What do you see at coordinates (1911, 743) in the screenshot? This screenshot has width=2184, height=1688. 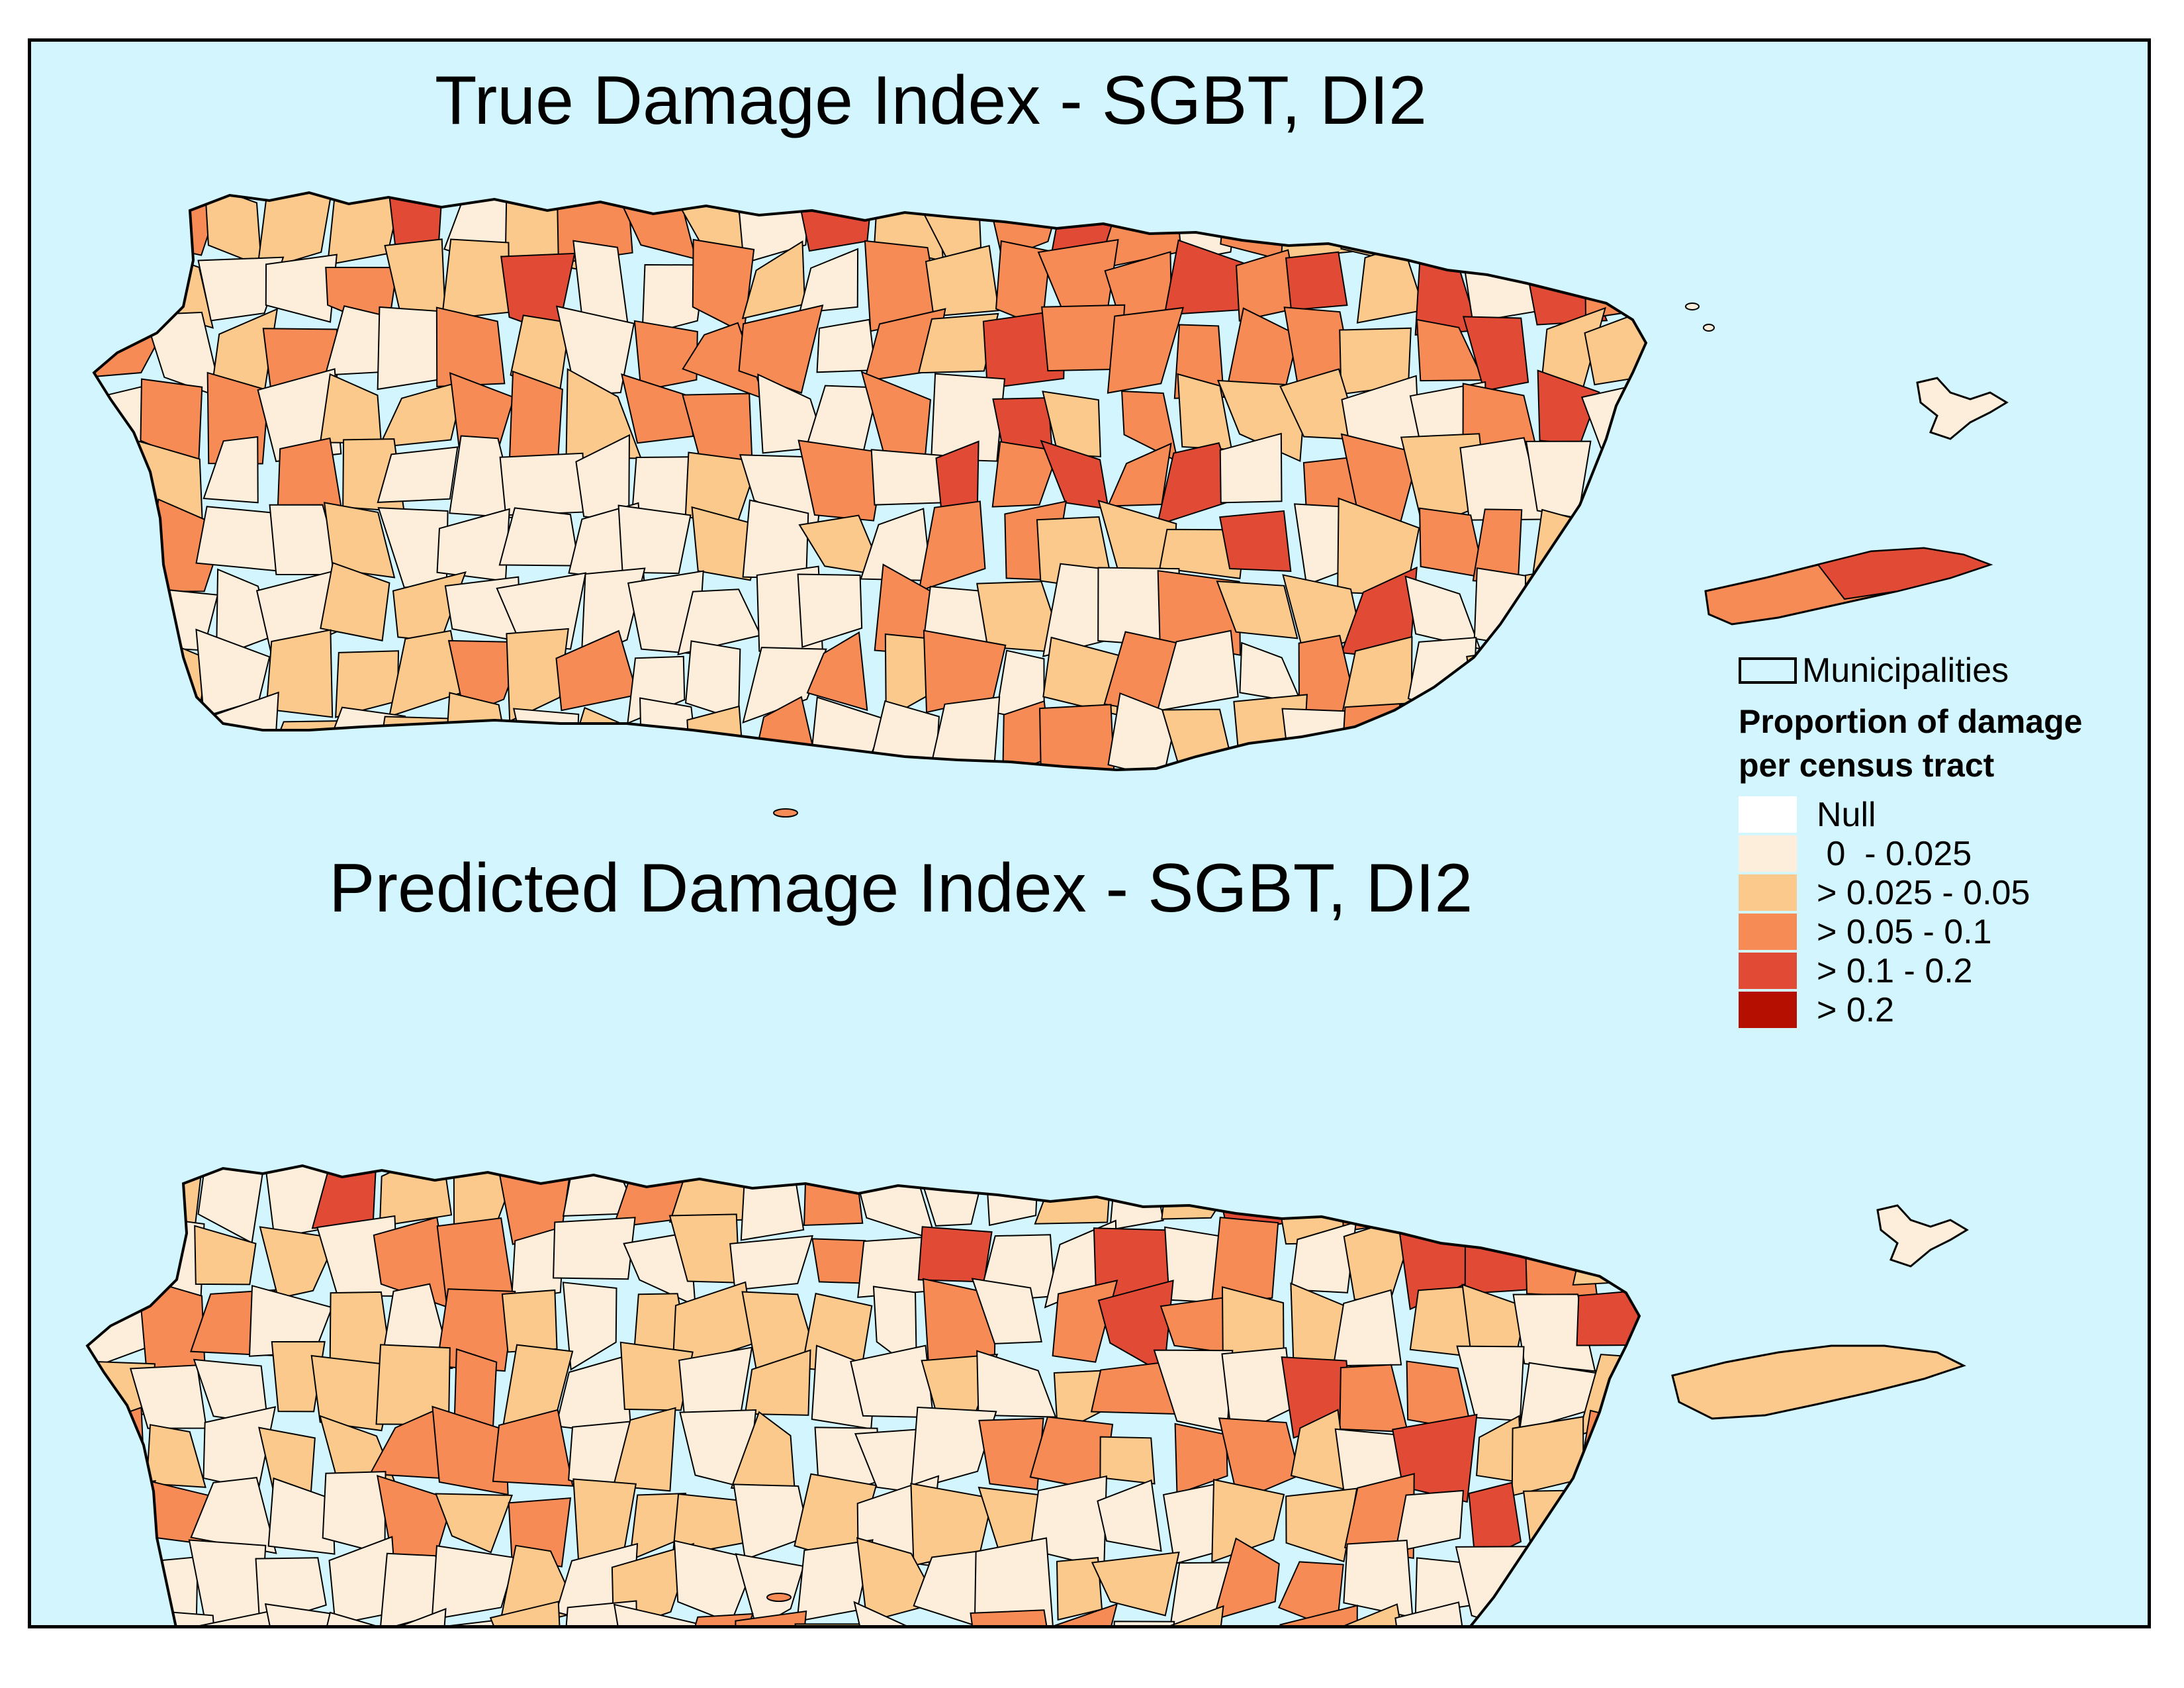 I see `legend-title: Proportion of damage per census tract` at bounding box center [1911, 743].